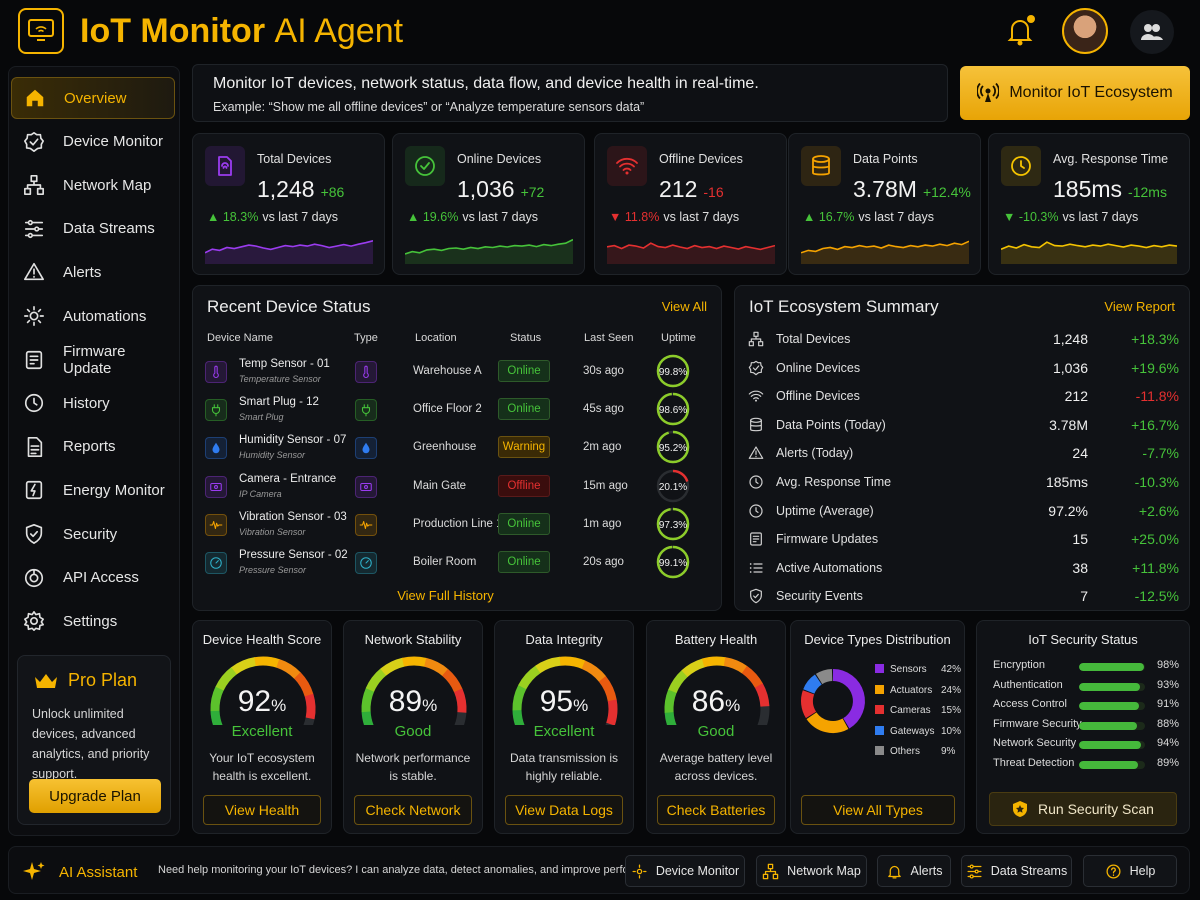  I want to click on sidebar-item-overview: Overview, so click(93, 98).